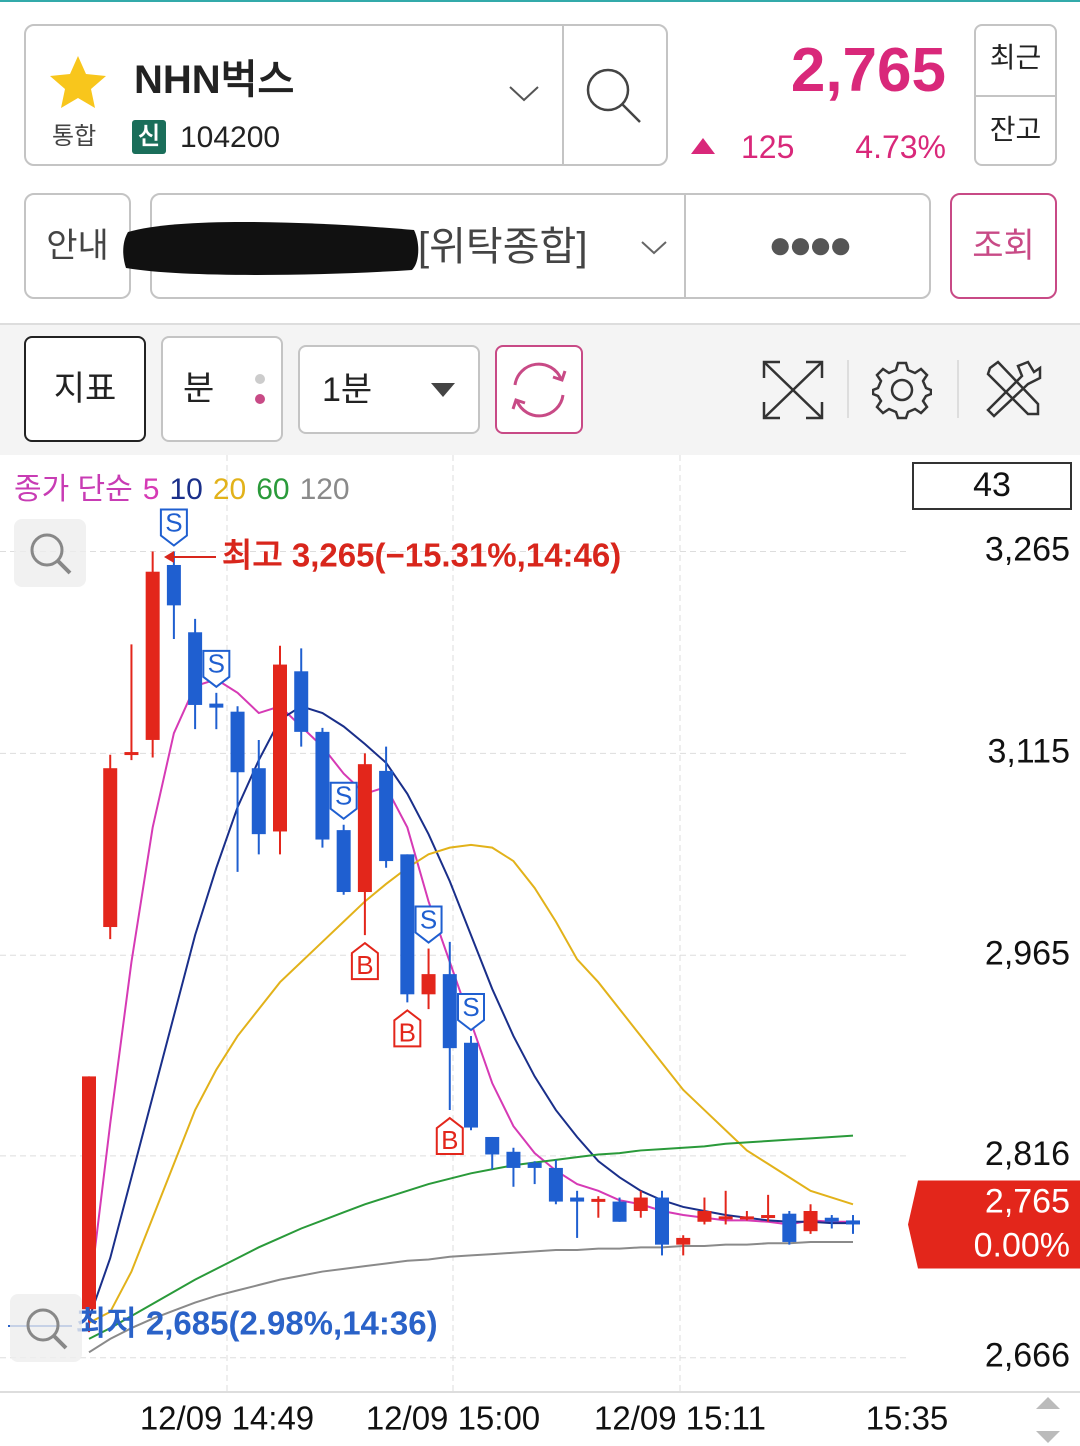  I want to click on interval-selector: 1분, so click(389, 389).